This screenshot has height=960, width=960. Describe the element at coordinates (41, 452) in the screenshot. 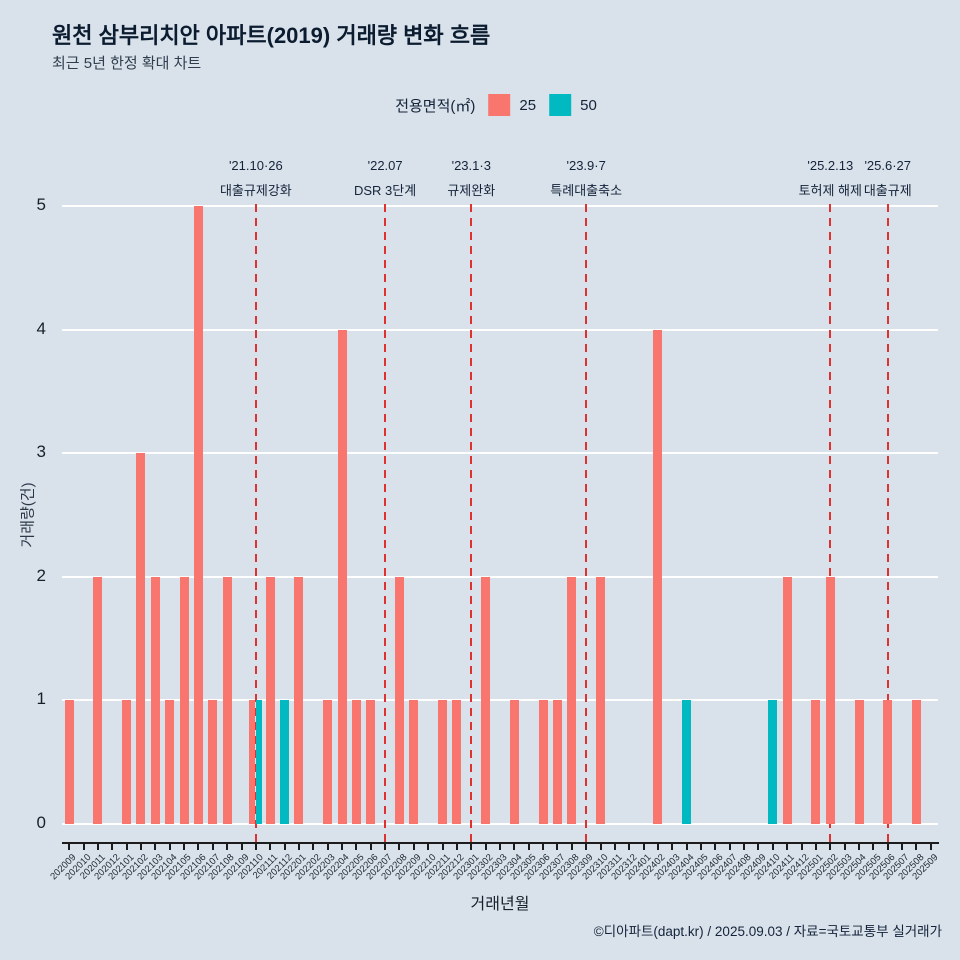

I see `y-tick-label: 3` at that location.